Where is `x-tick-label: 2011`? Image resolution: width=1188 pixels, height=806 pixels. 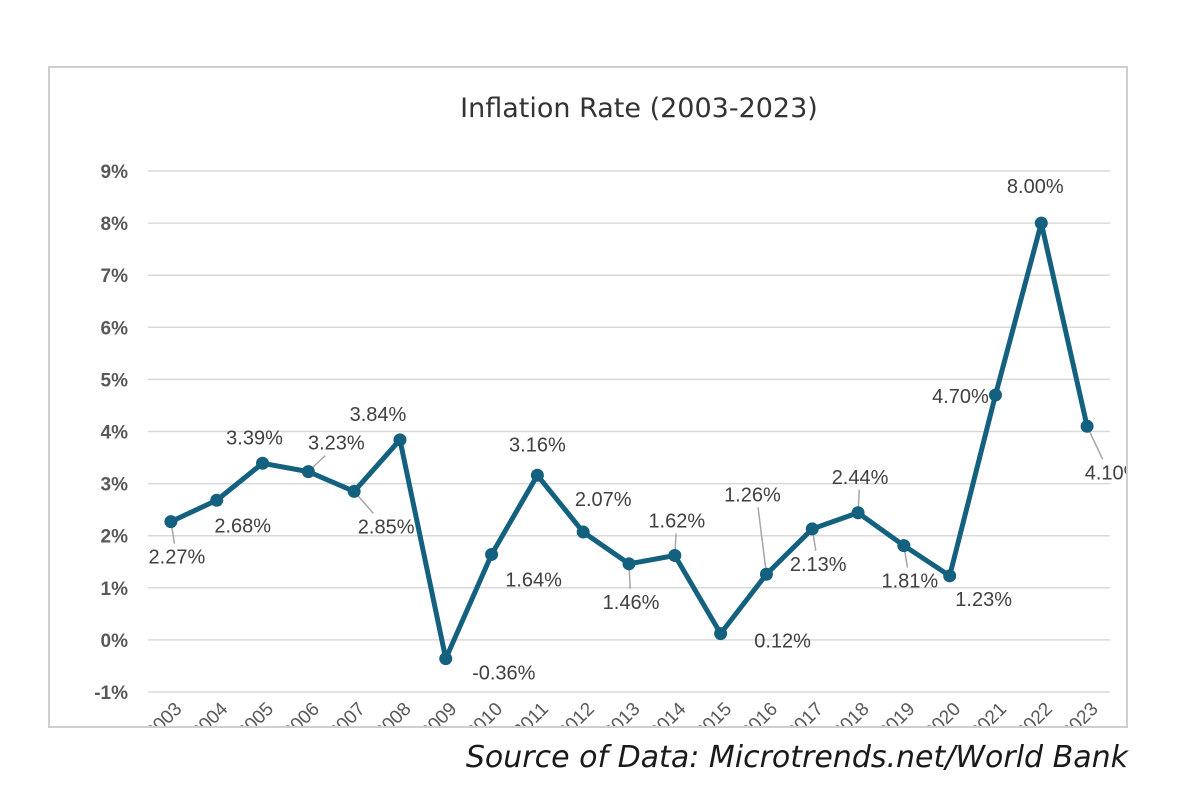
x-tick-label: 2011 is located at coordinates (531, 712).